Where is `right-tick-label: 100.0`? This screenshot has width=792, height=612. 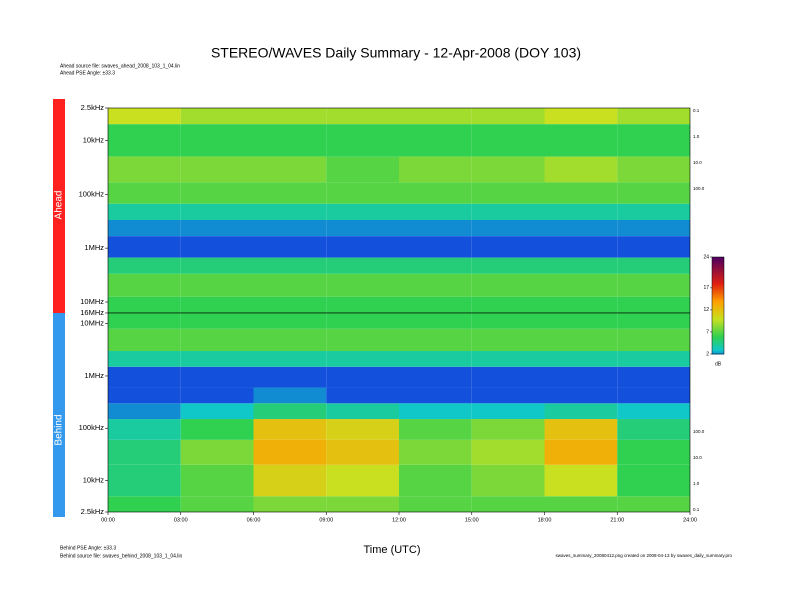
right-tick-label: 100.0 is located at coordinates (699, 431).